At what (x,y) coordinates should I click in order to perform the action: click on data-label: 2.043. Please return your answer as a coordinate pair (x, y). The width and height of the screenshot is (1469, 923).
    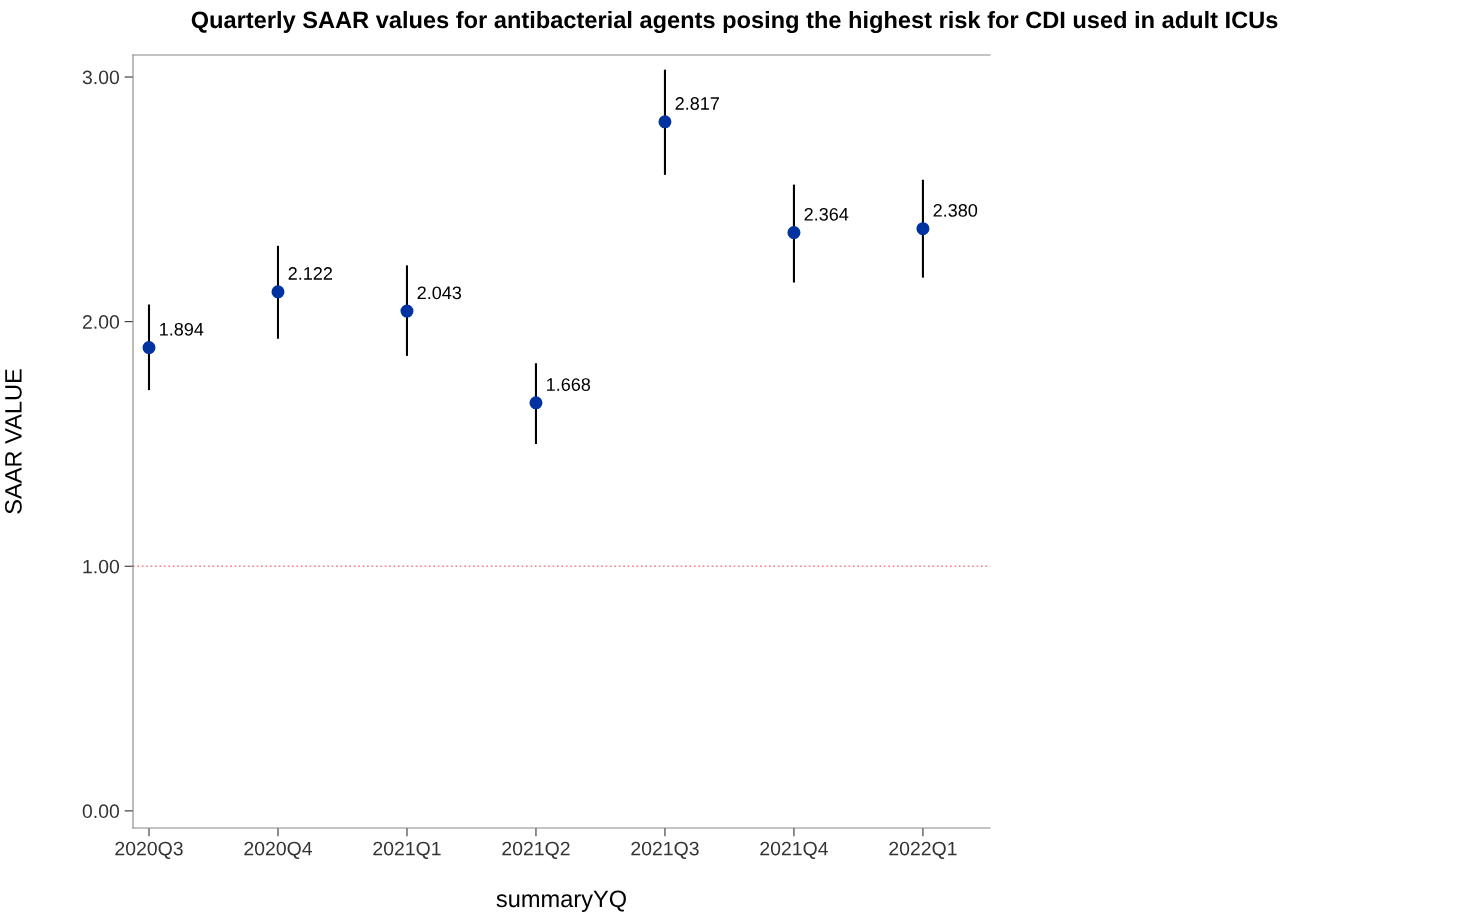
    Looking at the image, I should click on (439, 293).